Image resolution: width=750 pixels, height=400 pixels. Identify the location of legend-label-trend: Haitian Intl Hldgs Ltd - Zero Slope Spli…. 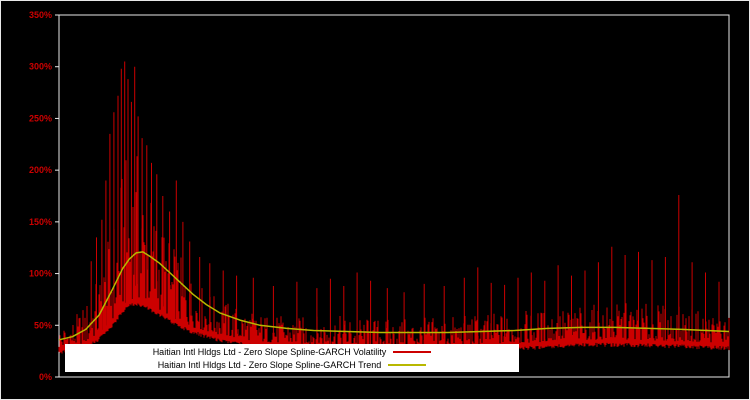
(269, 364).